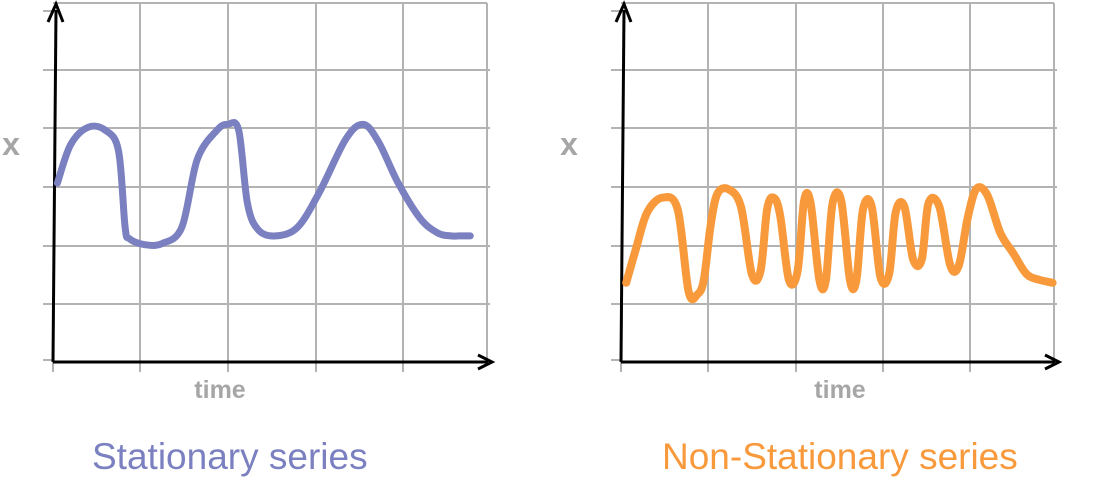 This screenshot has width=1104, height=487. Describe the element at coordinates (263, 183) in the screenshot. I see `series-line-stationary` at that location.